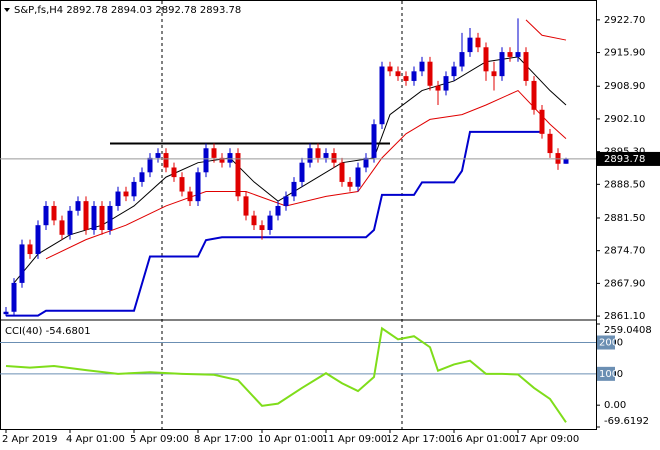 This screenshot has width=660, height=450. What do you see at coordinates (159, 439) in the screenshot?
I see `x-tick-label: 5 Apr 09:00` at bounding box center [159, 439].